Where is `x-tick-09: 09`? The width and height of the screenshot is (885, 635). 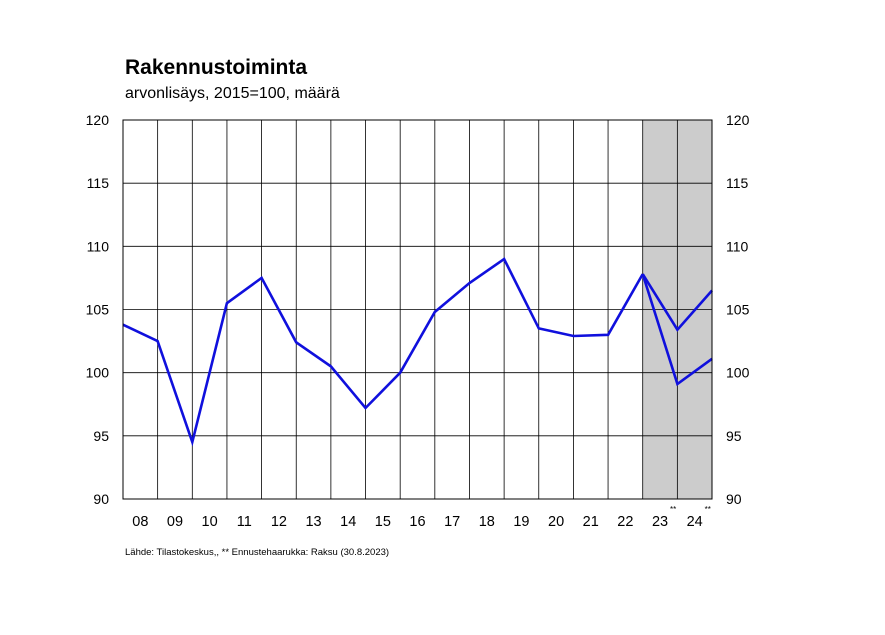 x-tick-09: 09 is located at coordinates (175, 522).